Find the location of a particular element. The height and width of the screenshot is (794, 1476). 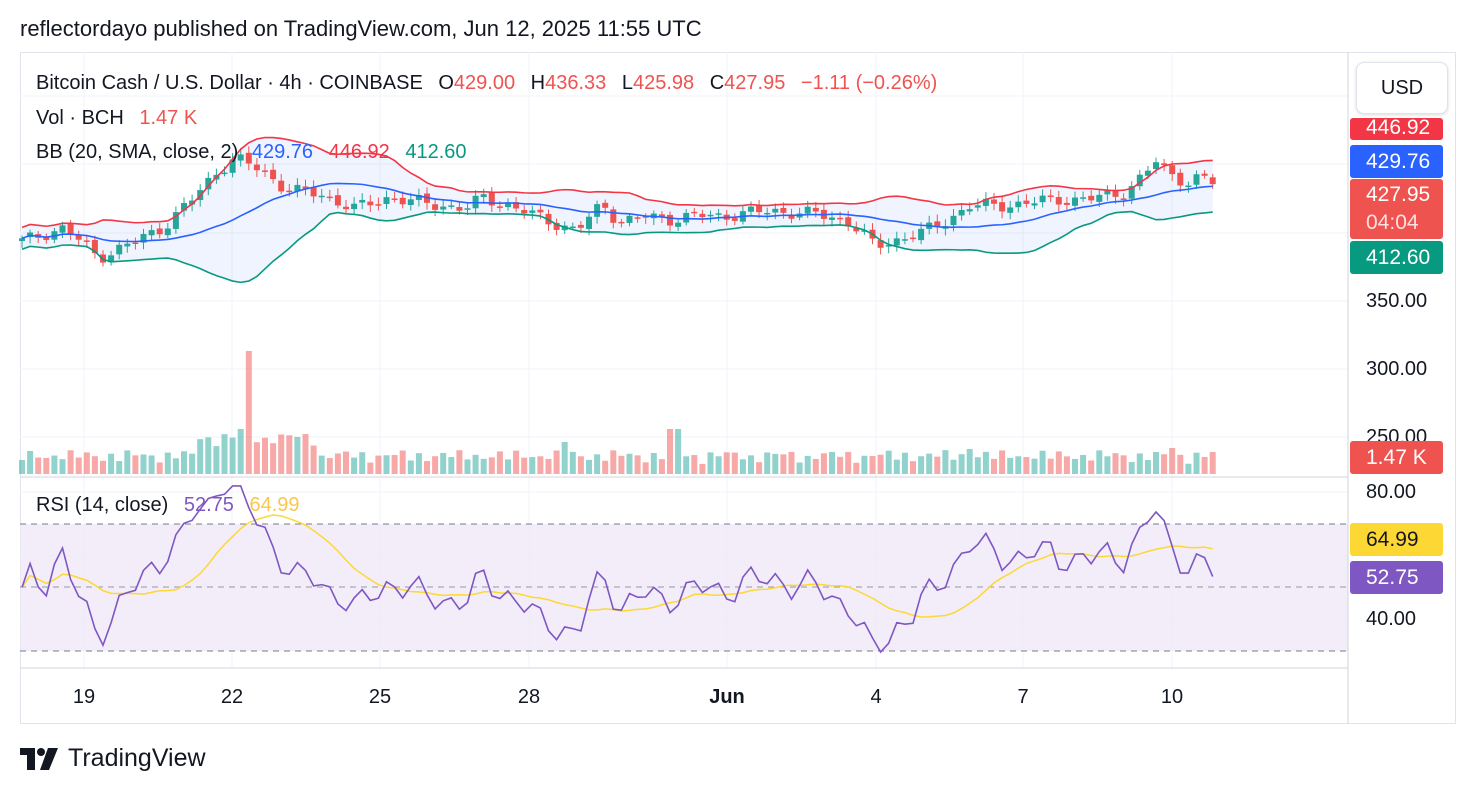

bb-upper-line is located at coordinates (617, 182).